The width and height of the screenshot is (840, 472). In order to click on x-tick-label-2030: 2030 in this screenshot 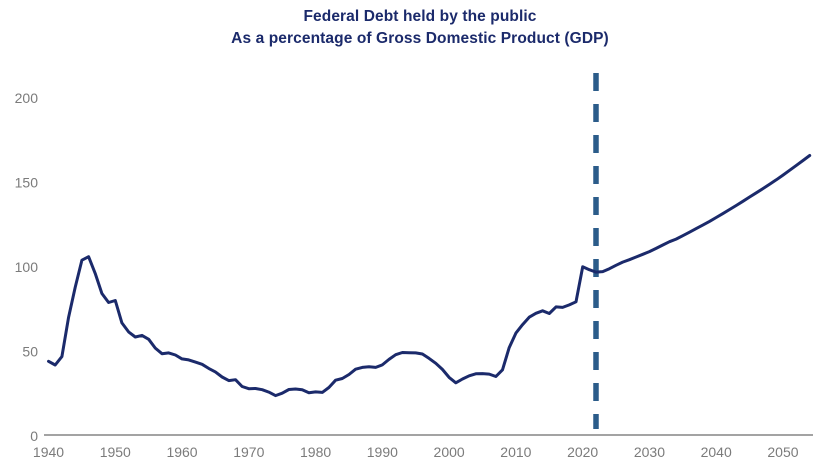, I will do `click(649, 452)`.